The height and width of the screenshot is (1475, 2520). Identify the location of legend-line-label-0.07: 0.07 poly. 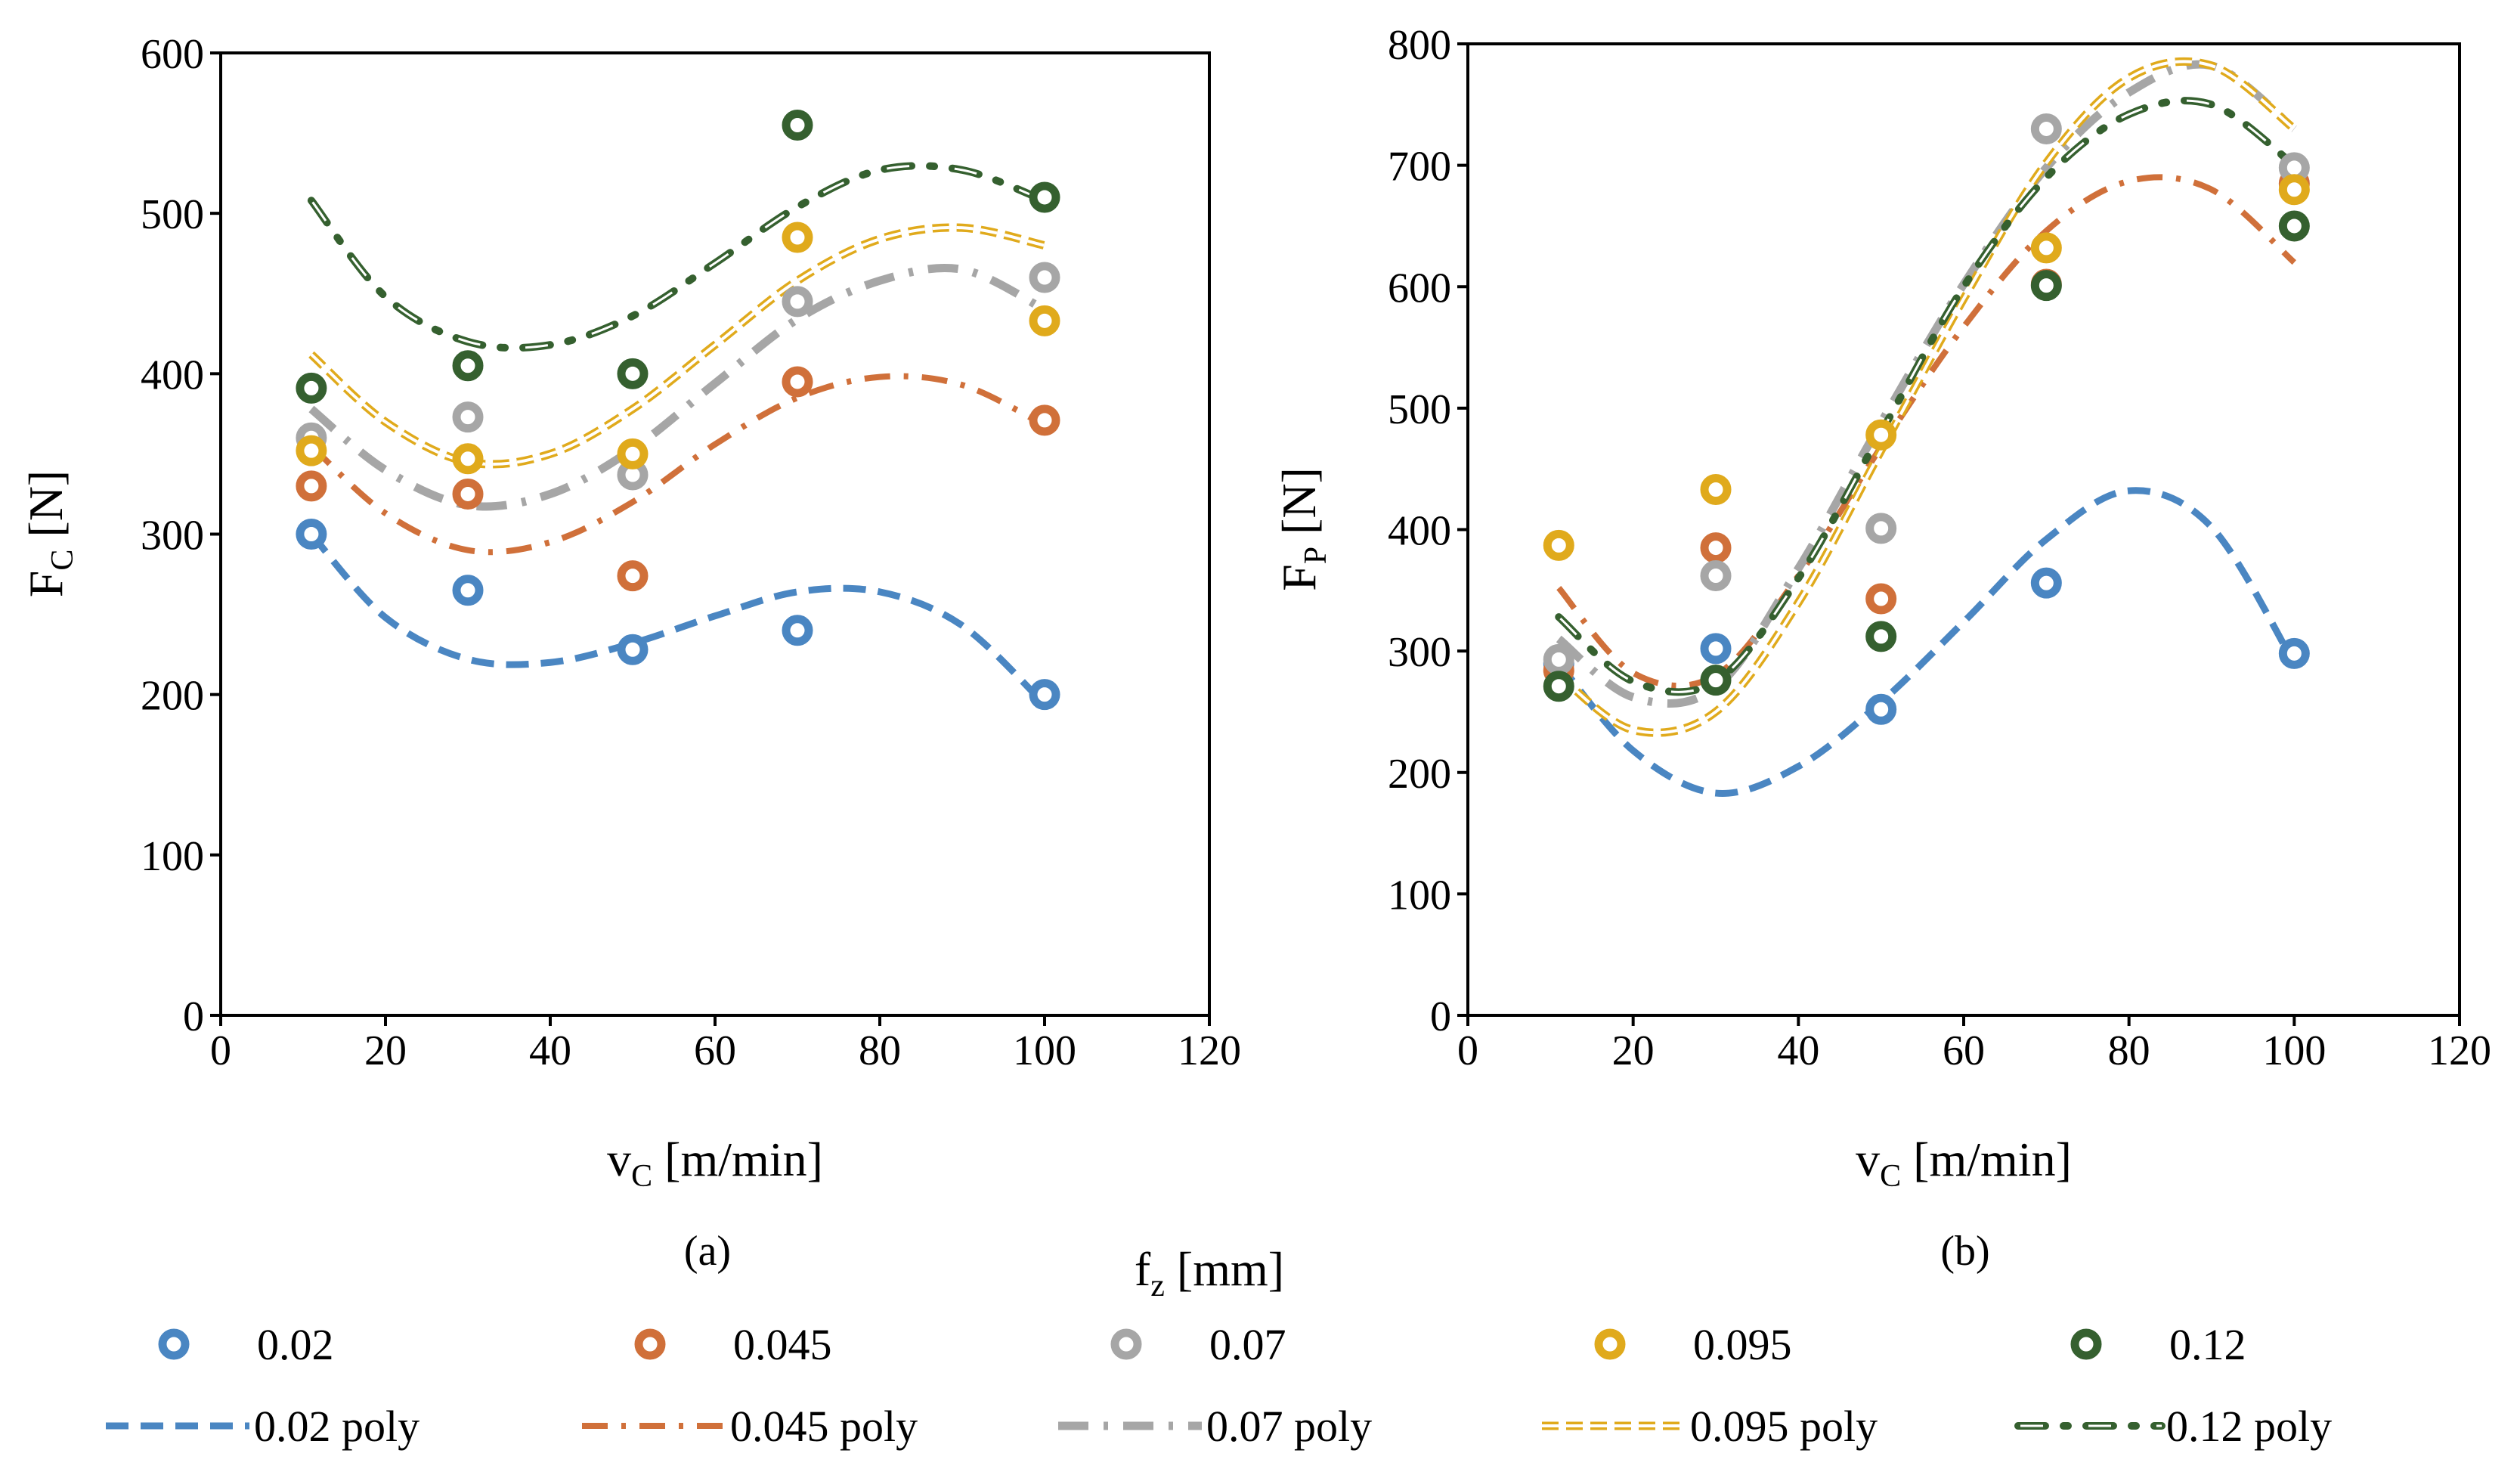
(1289, 1426).